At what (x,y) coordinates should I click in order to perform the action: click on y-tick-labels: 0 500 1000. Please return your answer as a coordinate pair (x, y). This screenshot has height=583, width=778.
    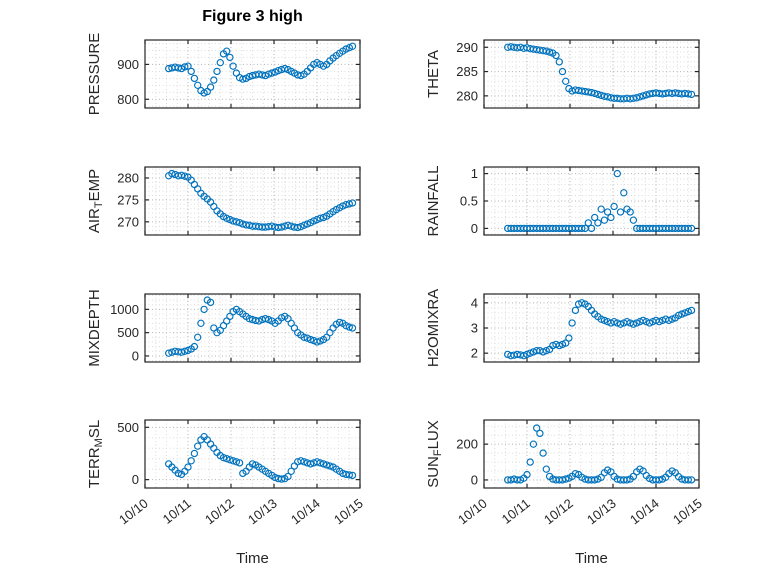
    Looking at the image, I should click on (124, 333).